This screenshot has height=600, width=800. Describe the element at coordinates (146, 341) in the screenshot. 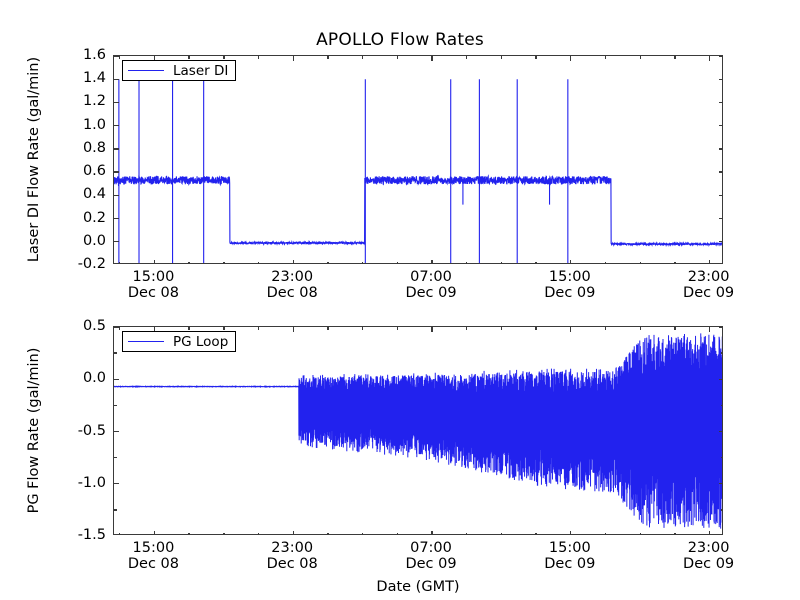

I see `legend-line-swatch-pg-loop` at that location.